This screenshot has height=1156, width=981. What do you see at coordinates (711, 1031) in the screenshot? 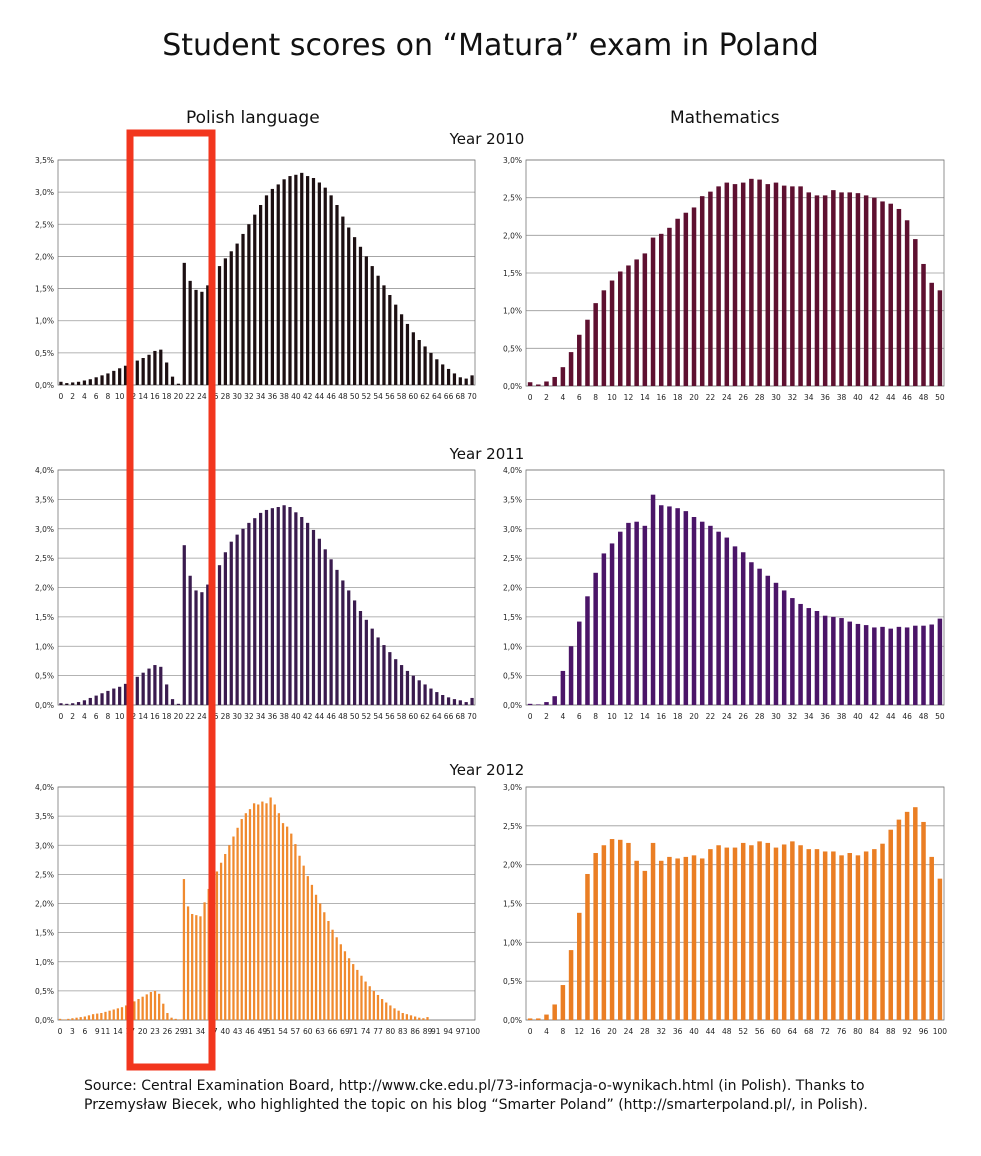
I see `x-tick-label: 44` at bounding box center [711, 1031].